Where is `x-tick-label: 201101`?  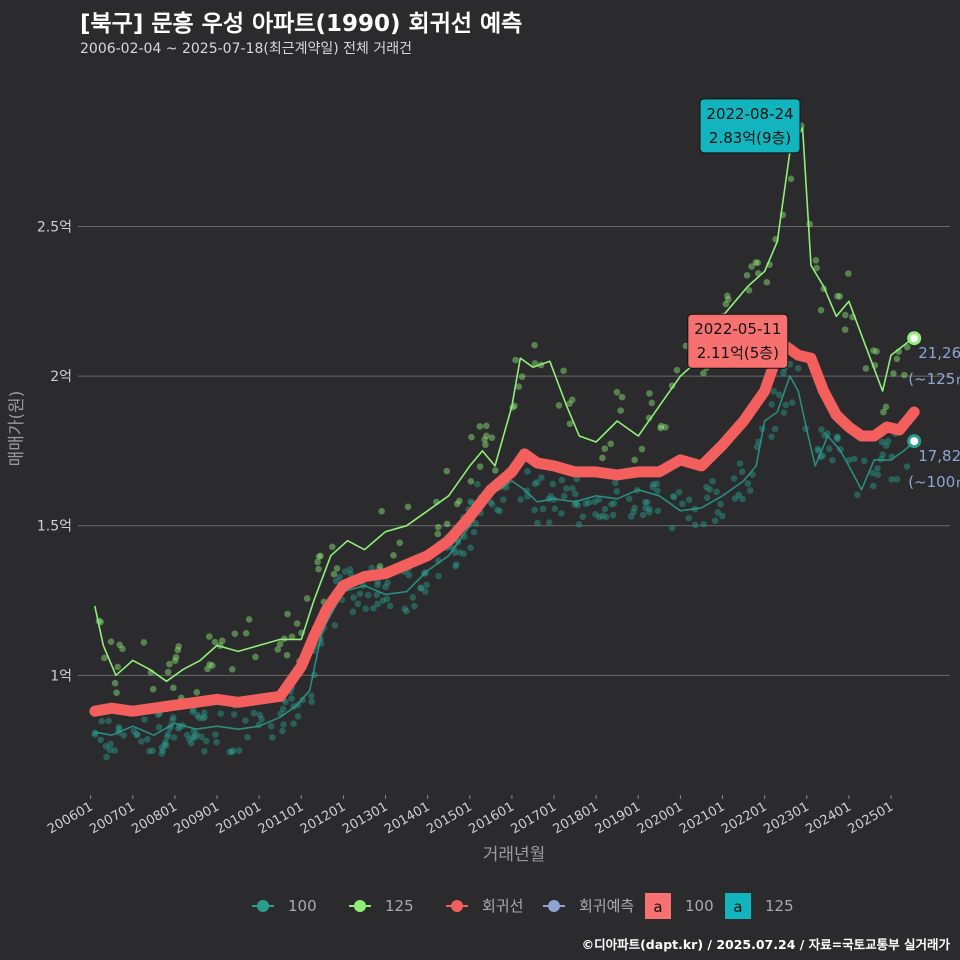 x-tick-label: 201101 is located at coordinates (281, 818).